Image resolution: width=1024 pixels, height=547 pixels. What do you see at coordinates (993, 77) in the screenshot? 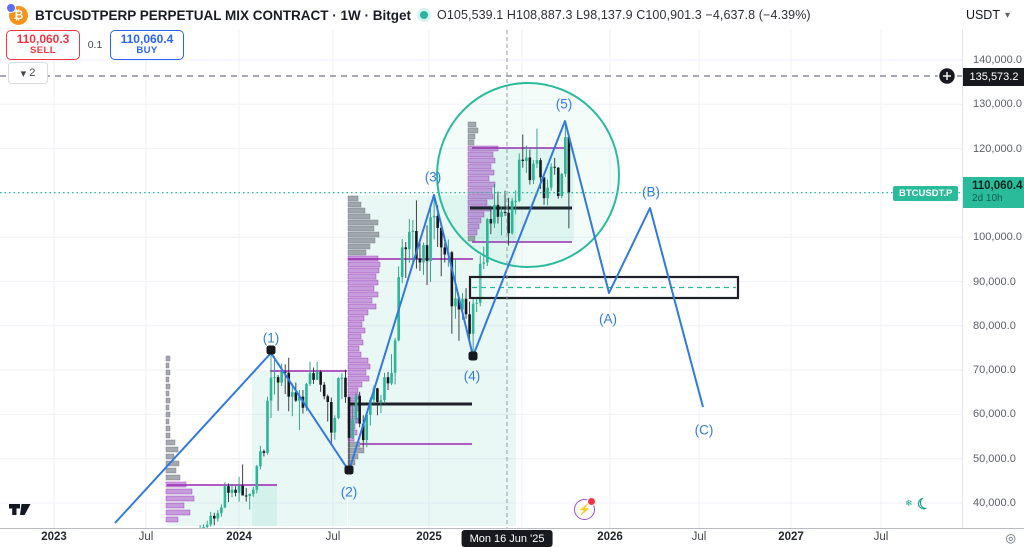
I see `crosshair-price-label: 135,573.2` at bounding box center [993, 77].